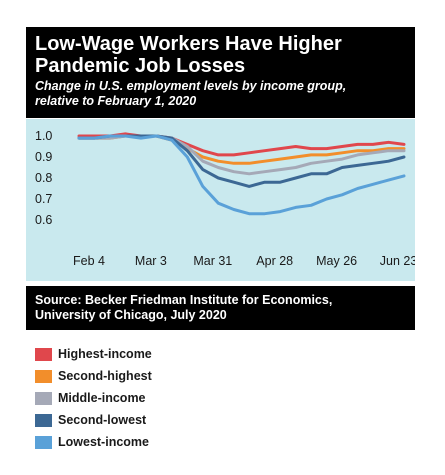  Describe the element at coordinates (102, 420) in the screenshot. I see `legend-label: Second-lowest` at that location.